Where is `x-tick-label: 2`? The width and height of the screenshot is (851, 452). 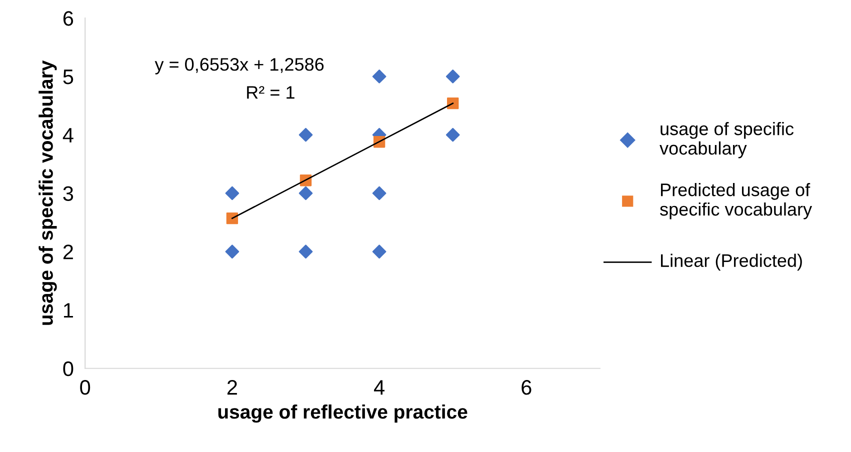 x-tick-label: 2 is located at coordinates (232, 387).